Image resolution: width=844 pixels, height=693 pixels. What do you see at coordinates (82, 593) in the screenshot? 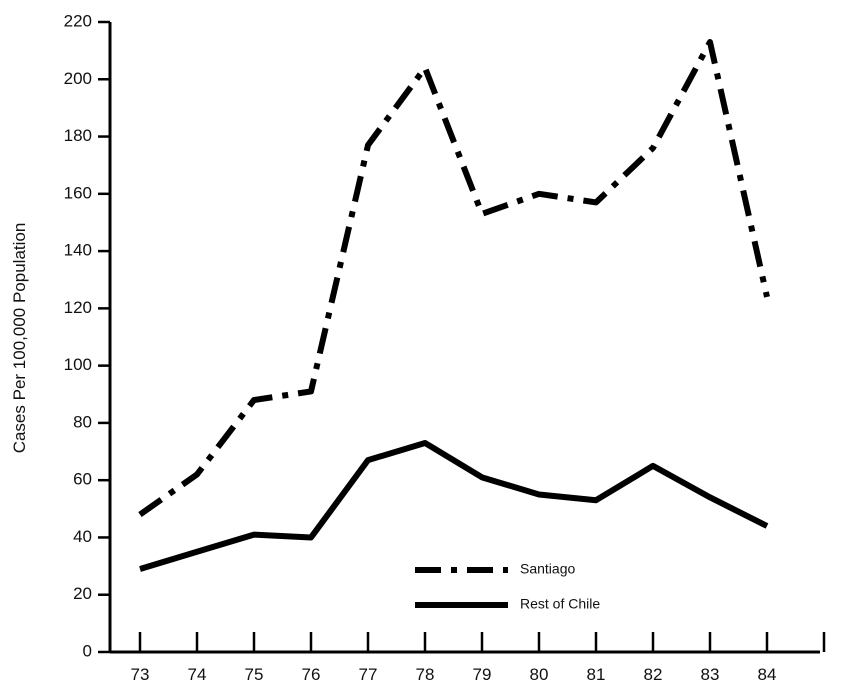
I see `y-tick-label: 20` at bounding box center [82, 593].